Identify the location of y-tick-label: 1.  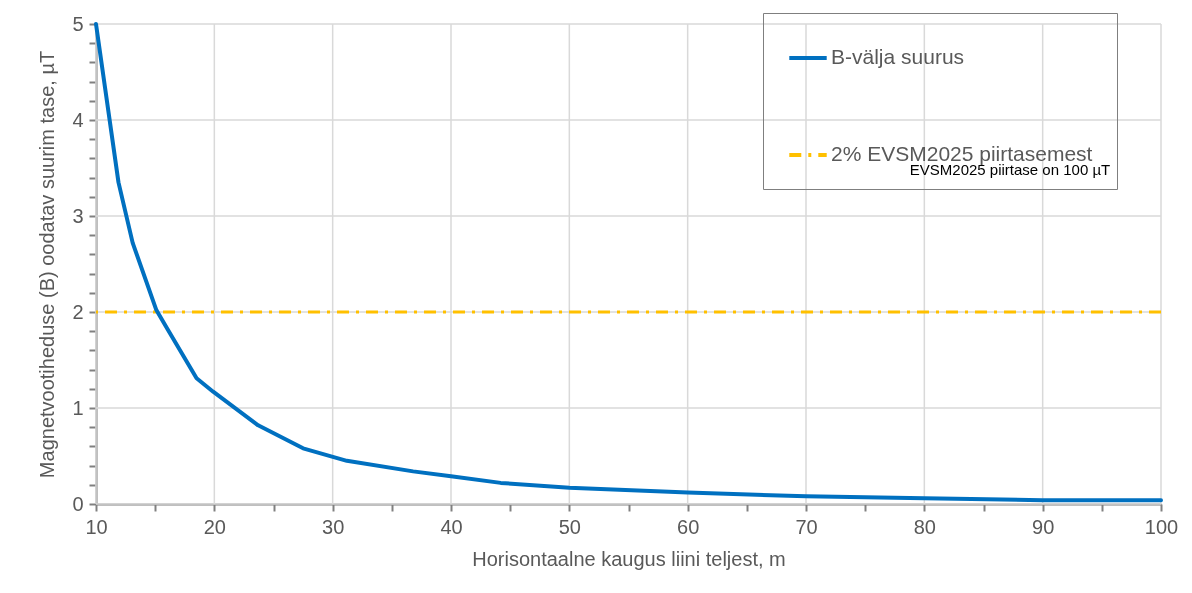
(78, 407).